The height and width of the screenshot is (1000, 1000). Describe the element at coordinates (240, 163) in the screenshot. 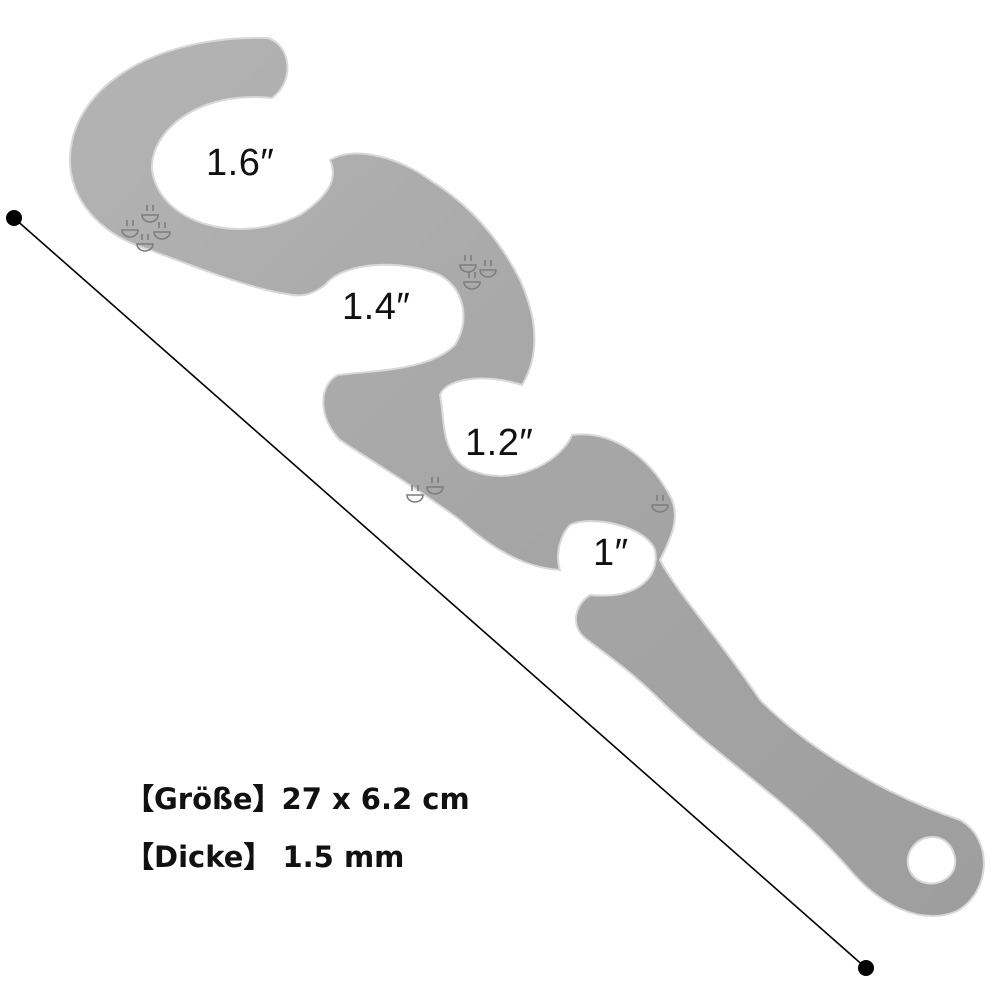

I see `portion-label-1-6: 1.6″` at that location.